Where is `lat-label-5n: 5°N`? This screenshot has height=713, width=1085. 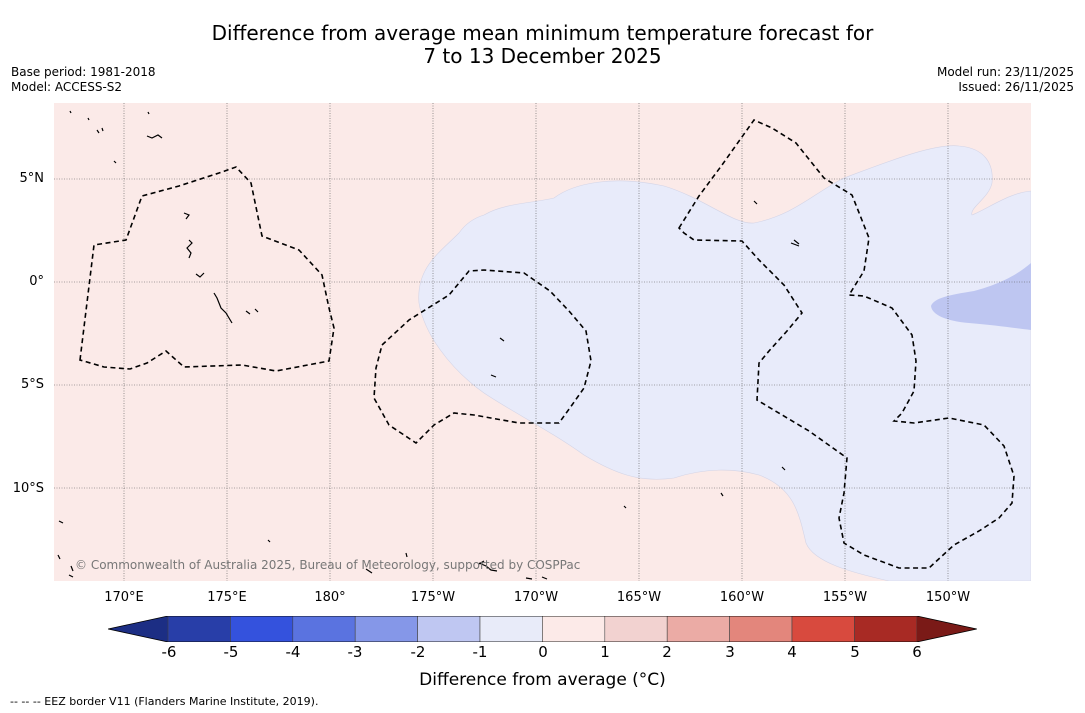 lat-label-5n: 5°N is located at coordinates (32, 178).